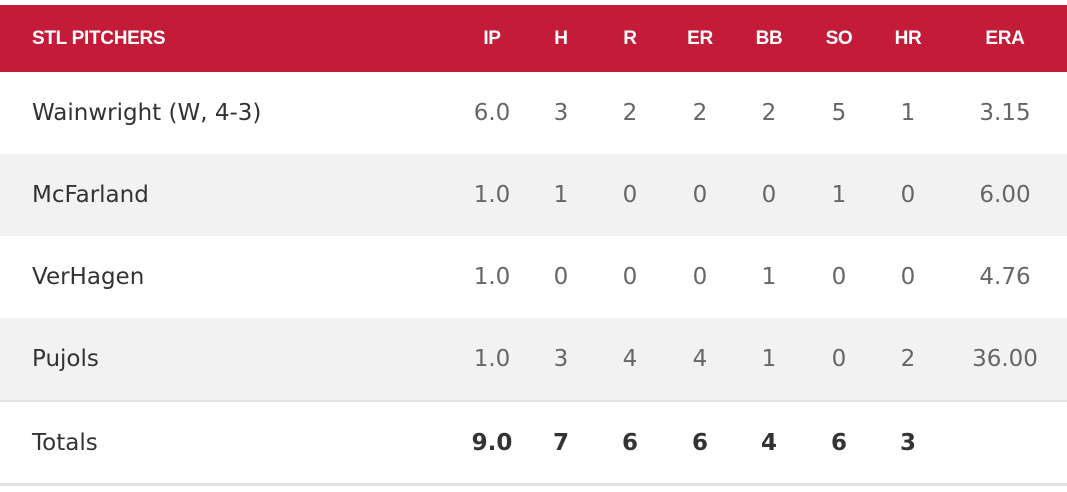 The height and width of the screenshot is (492, 1067). I want to click on pitcher-name: VerHagen, so click(88, 277).